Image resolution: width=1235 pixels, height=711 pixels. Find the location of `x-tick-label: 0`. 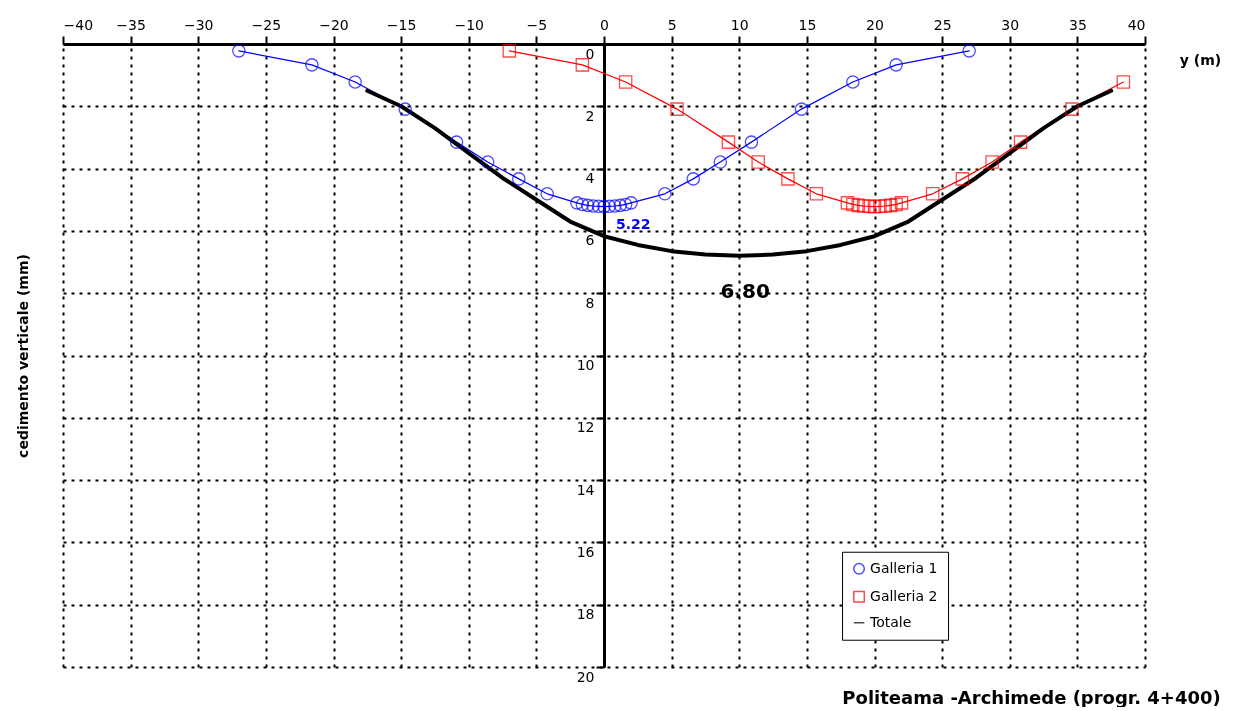

x-tick-label: 0 is located at coordinates (604, 24).